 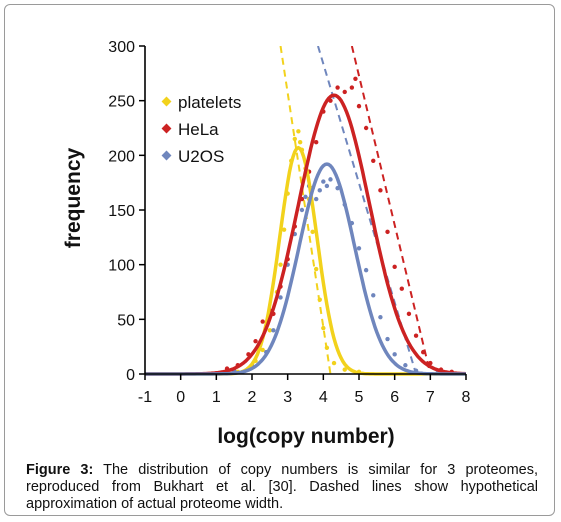 What do you see at coordinates (252, 397) in the screenshot?
I see `x-tick-label: 2` at bounding box center [252, 397].